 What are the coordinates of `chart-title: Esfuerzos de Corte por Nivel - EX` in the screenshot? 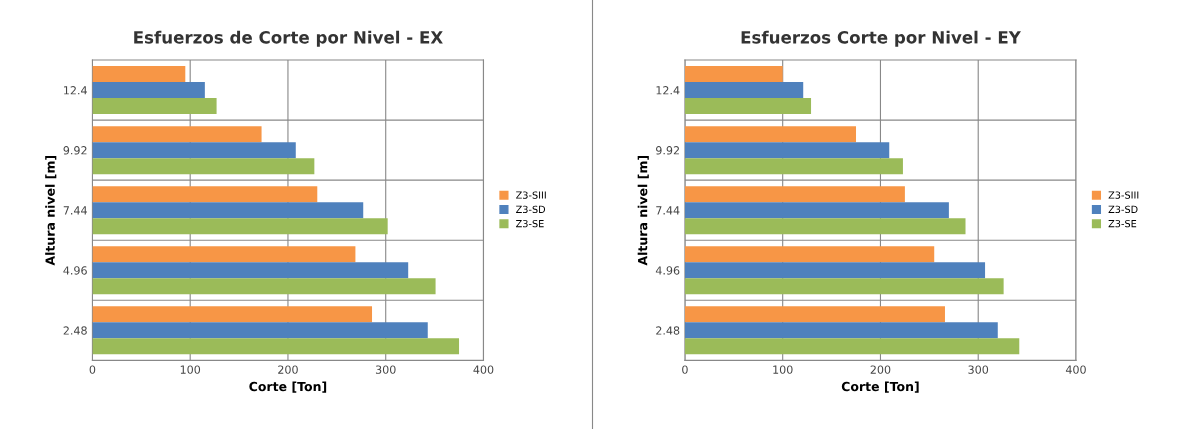 It's located at (288, 38).